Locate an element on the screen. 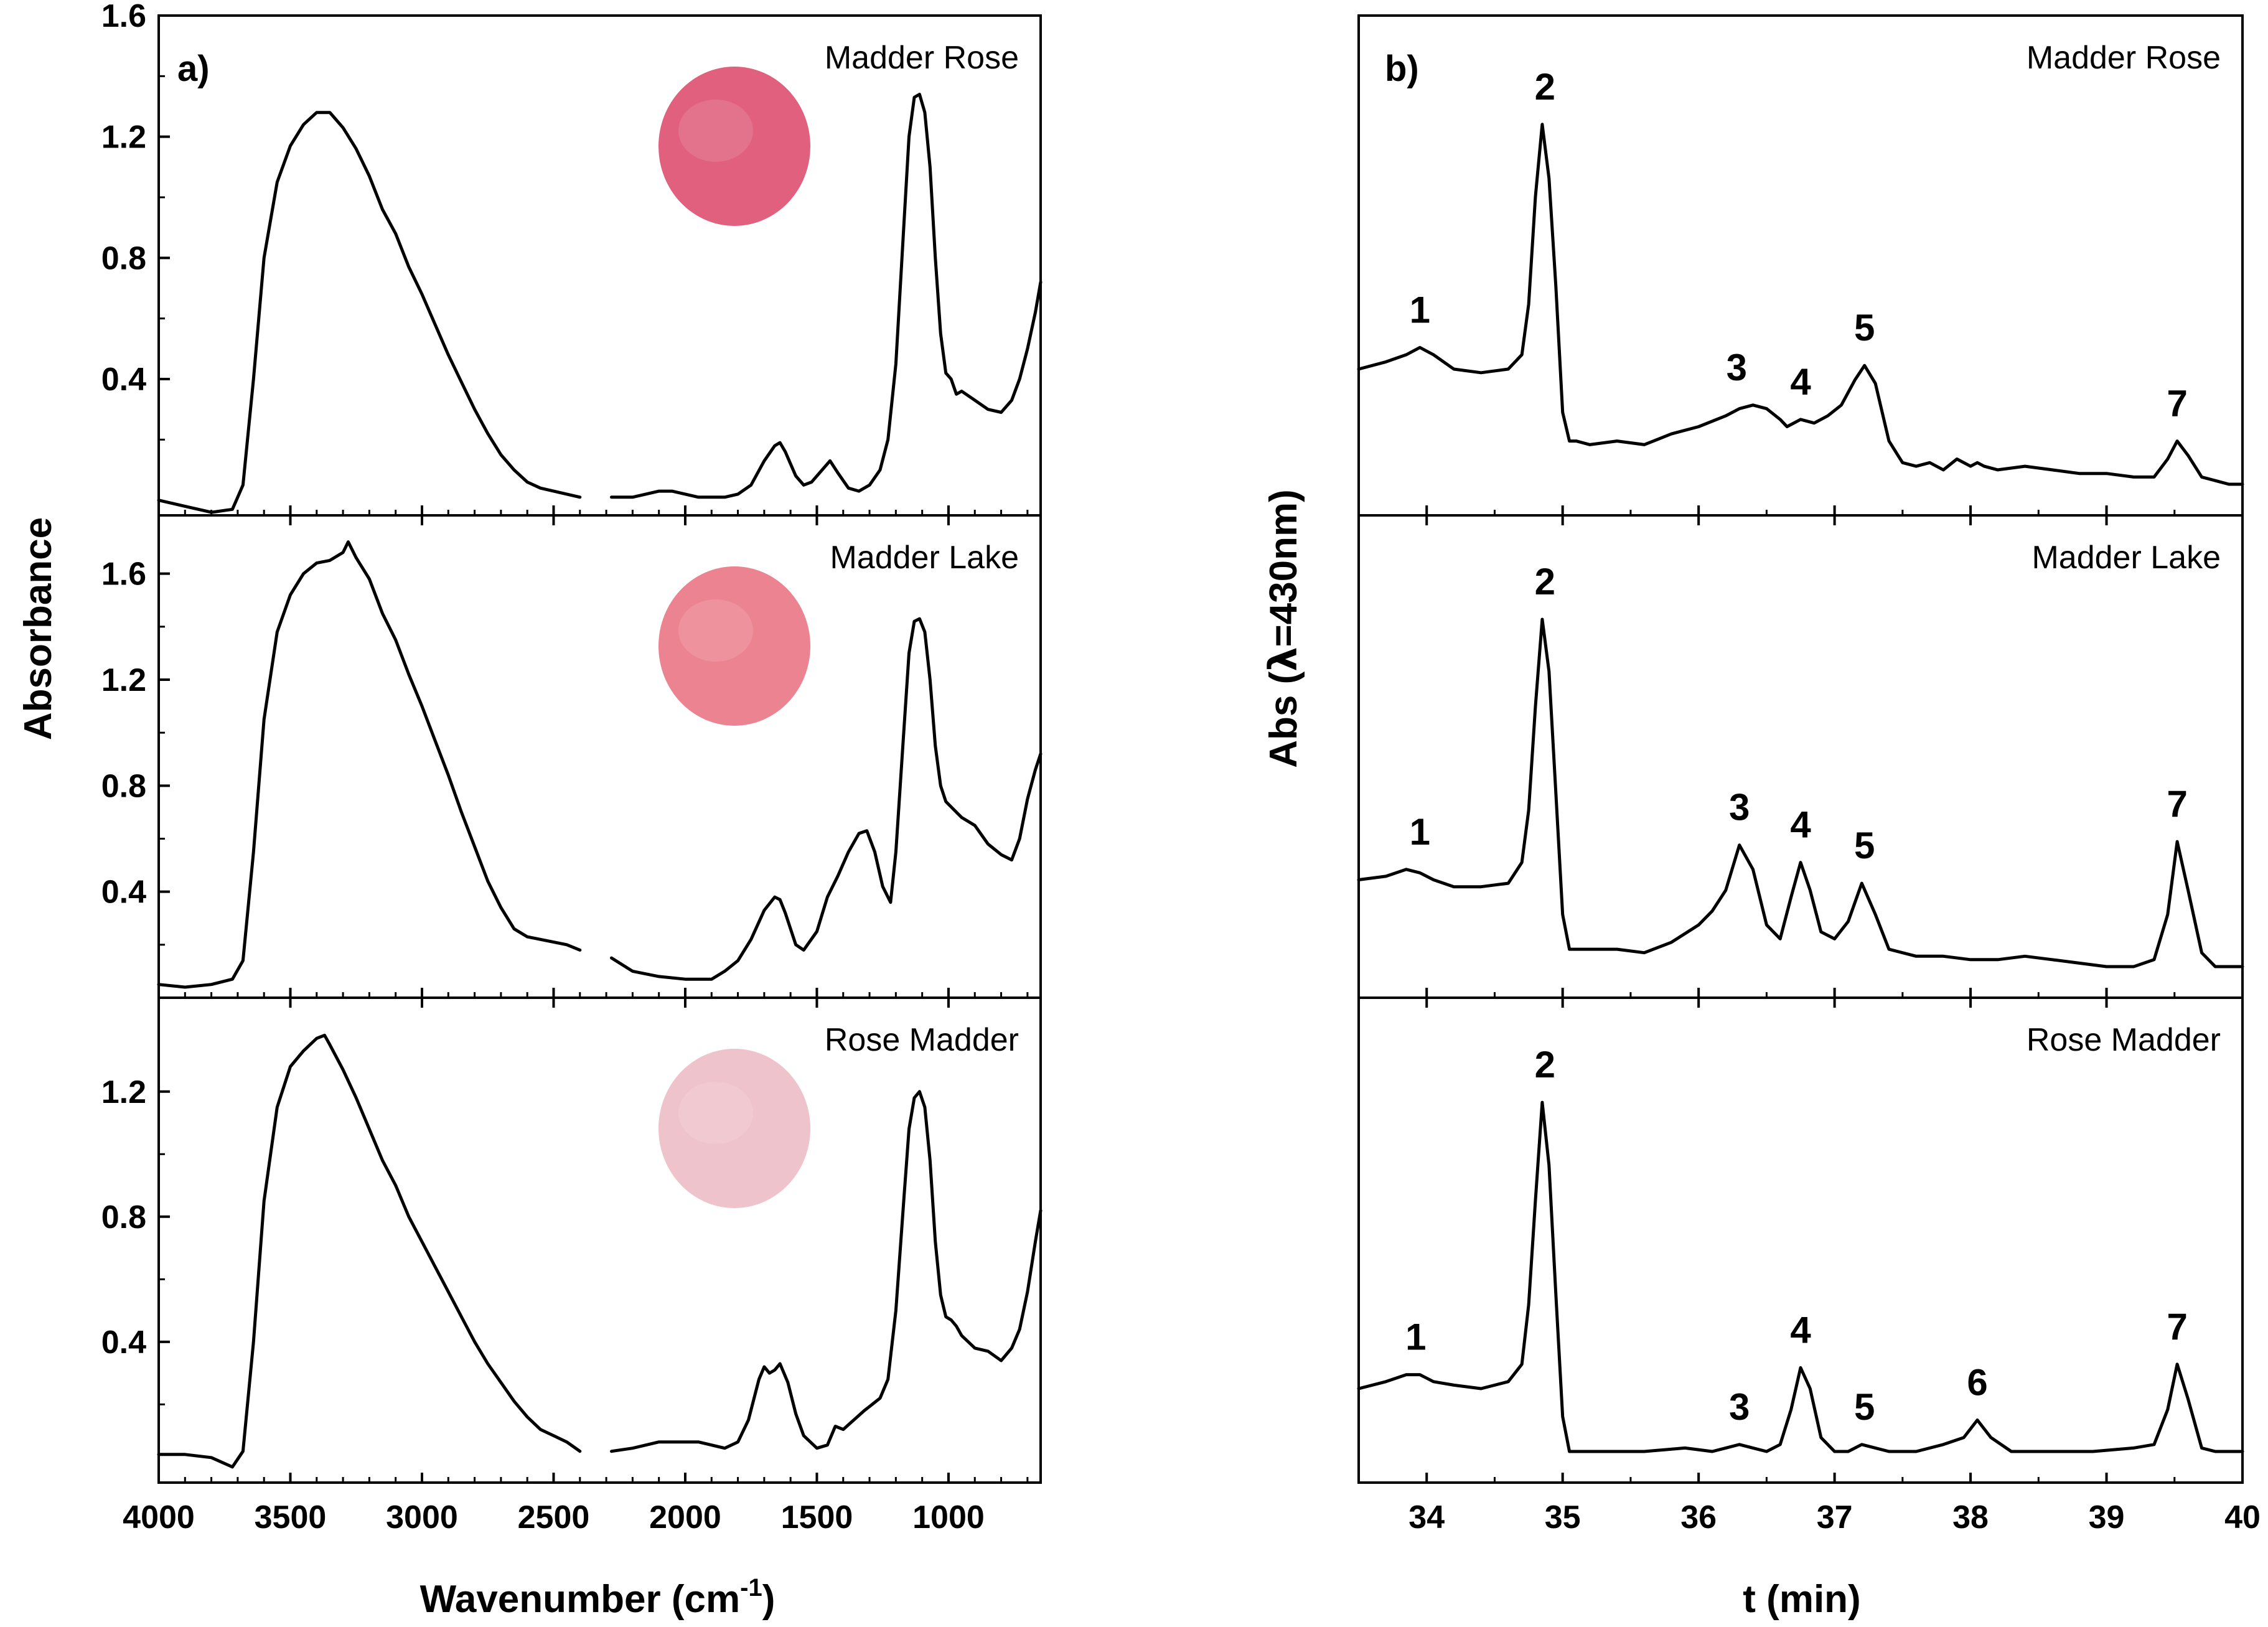  x-tick-label: 34 is located at coordinates (1427, 1517).